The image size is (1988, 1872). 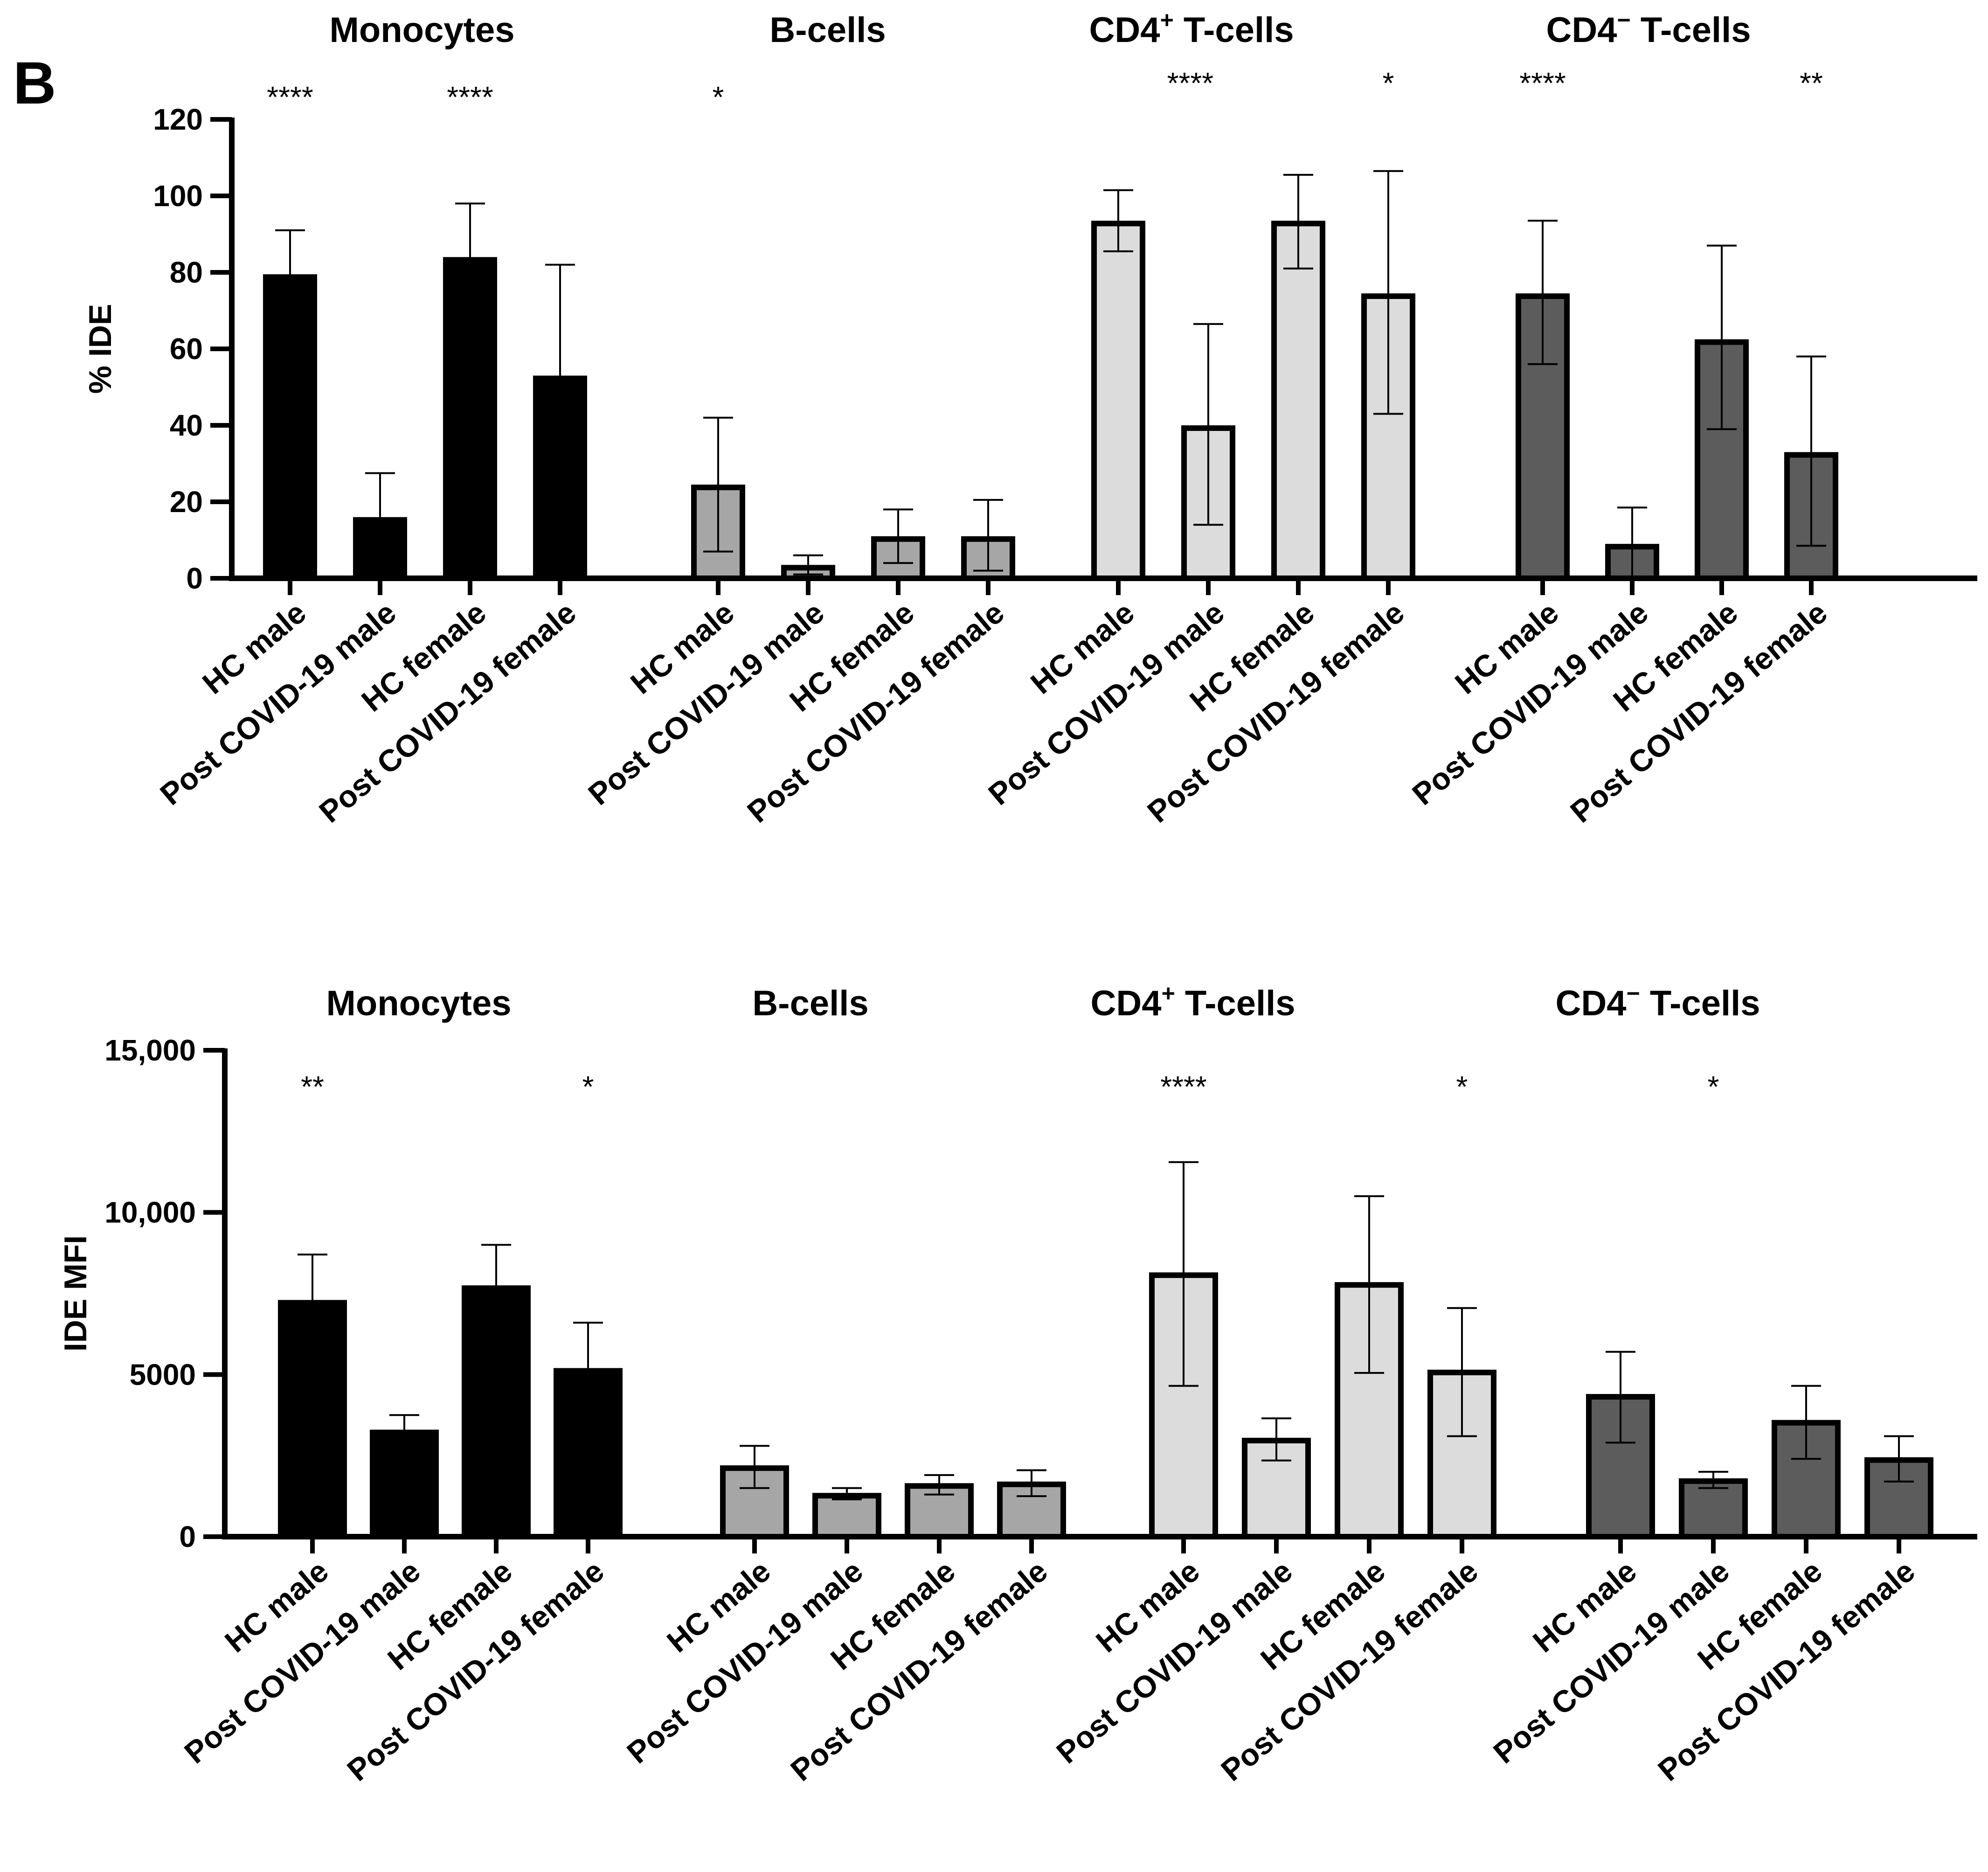 I want to click on significance-marker-mfi: ****, so click(x=1183, y=1086).